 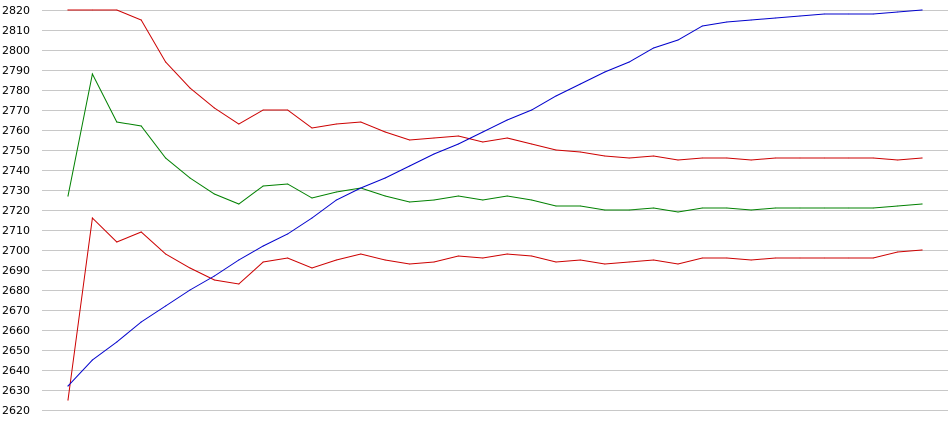 What do you see at coordinates (16, 350) in the screenshot?
I see `y-tick-label: 2650` at bounding box center [16, 350].